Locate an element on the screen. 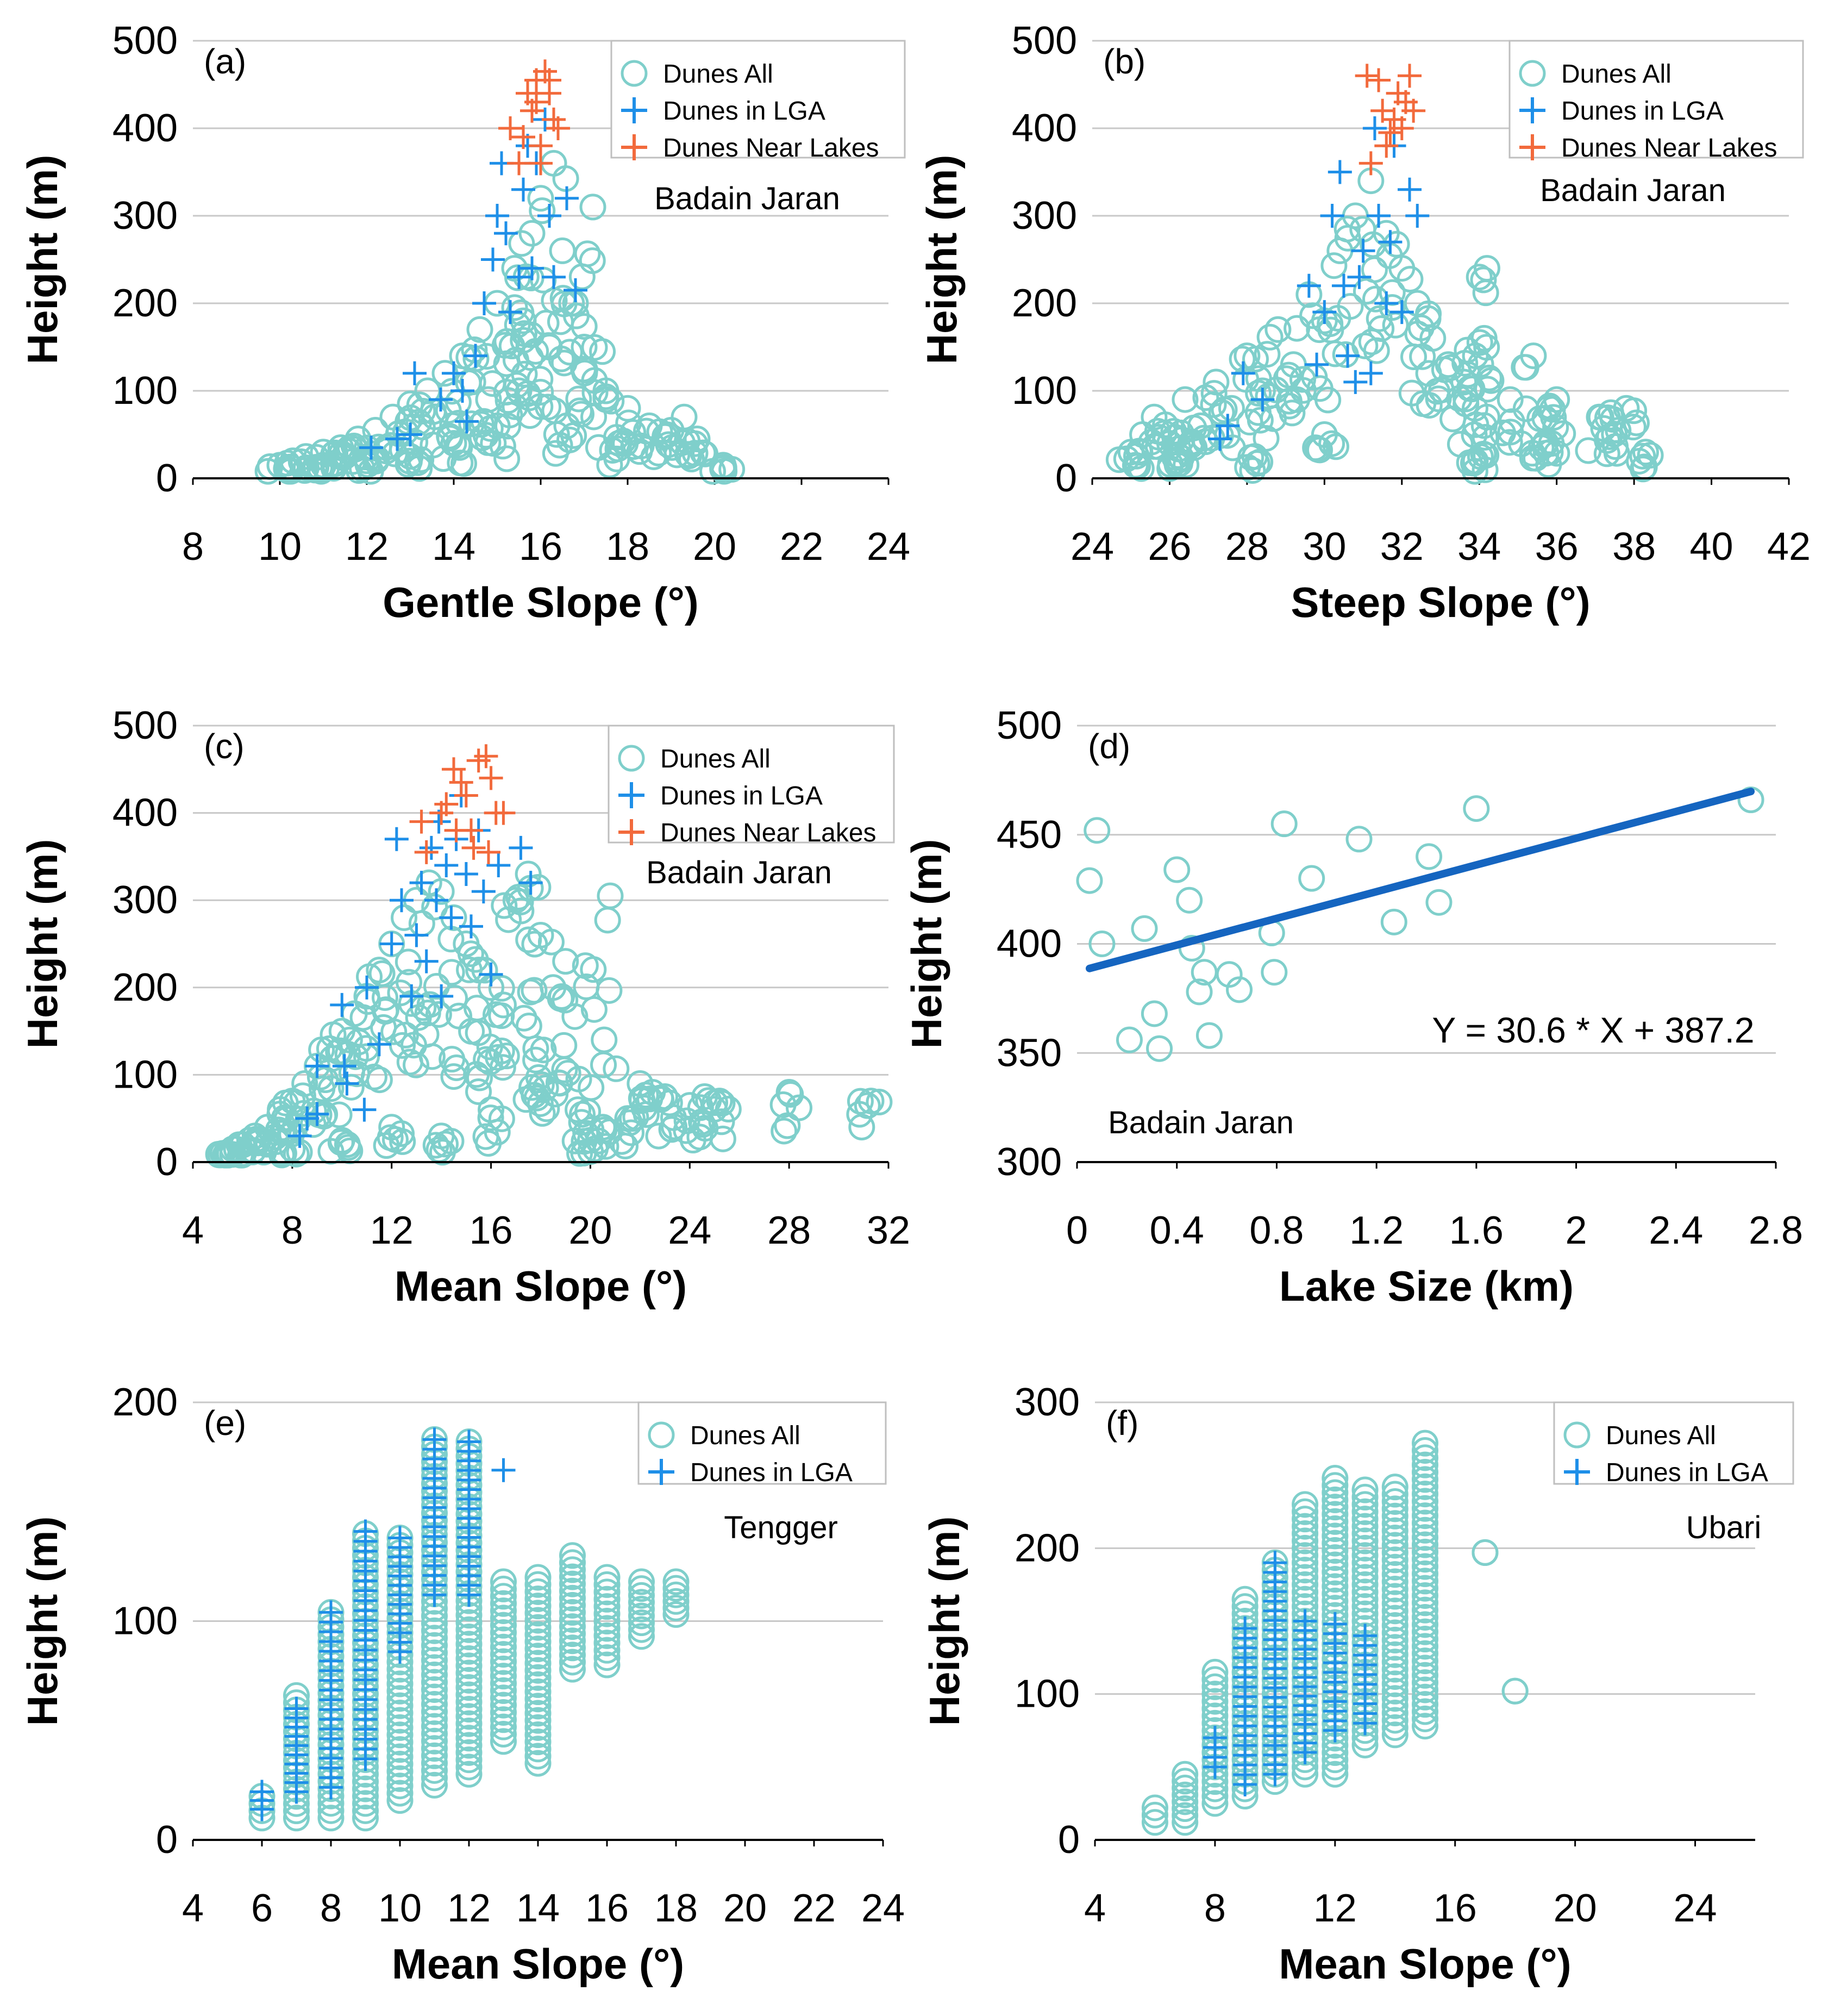  x-tick-label: 20 is located at coordinates (745, 1908).